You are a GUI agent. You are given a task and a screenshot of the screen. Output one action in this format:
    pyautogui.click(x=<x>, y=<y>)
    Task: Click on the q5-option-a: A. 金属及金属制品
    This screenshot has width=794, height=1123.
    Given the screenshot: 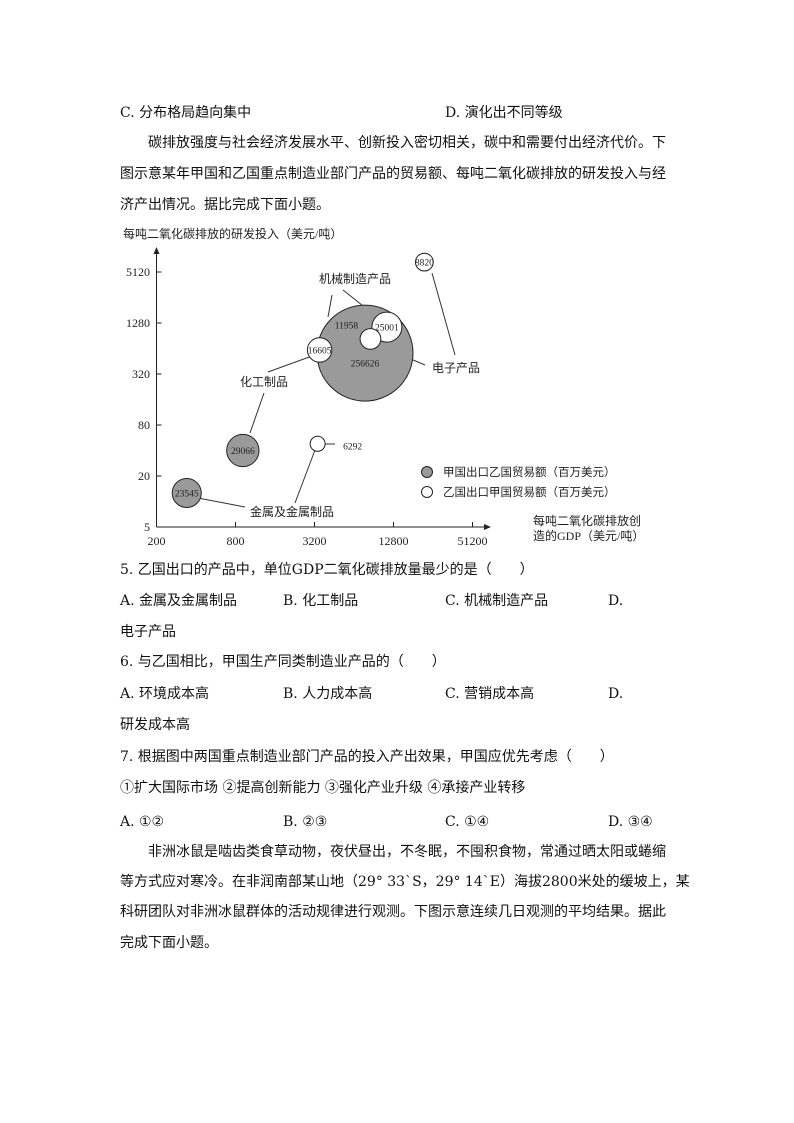 What is the action you would take?
    pyautogui.click(x=179, y=601)
    